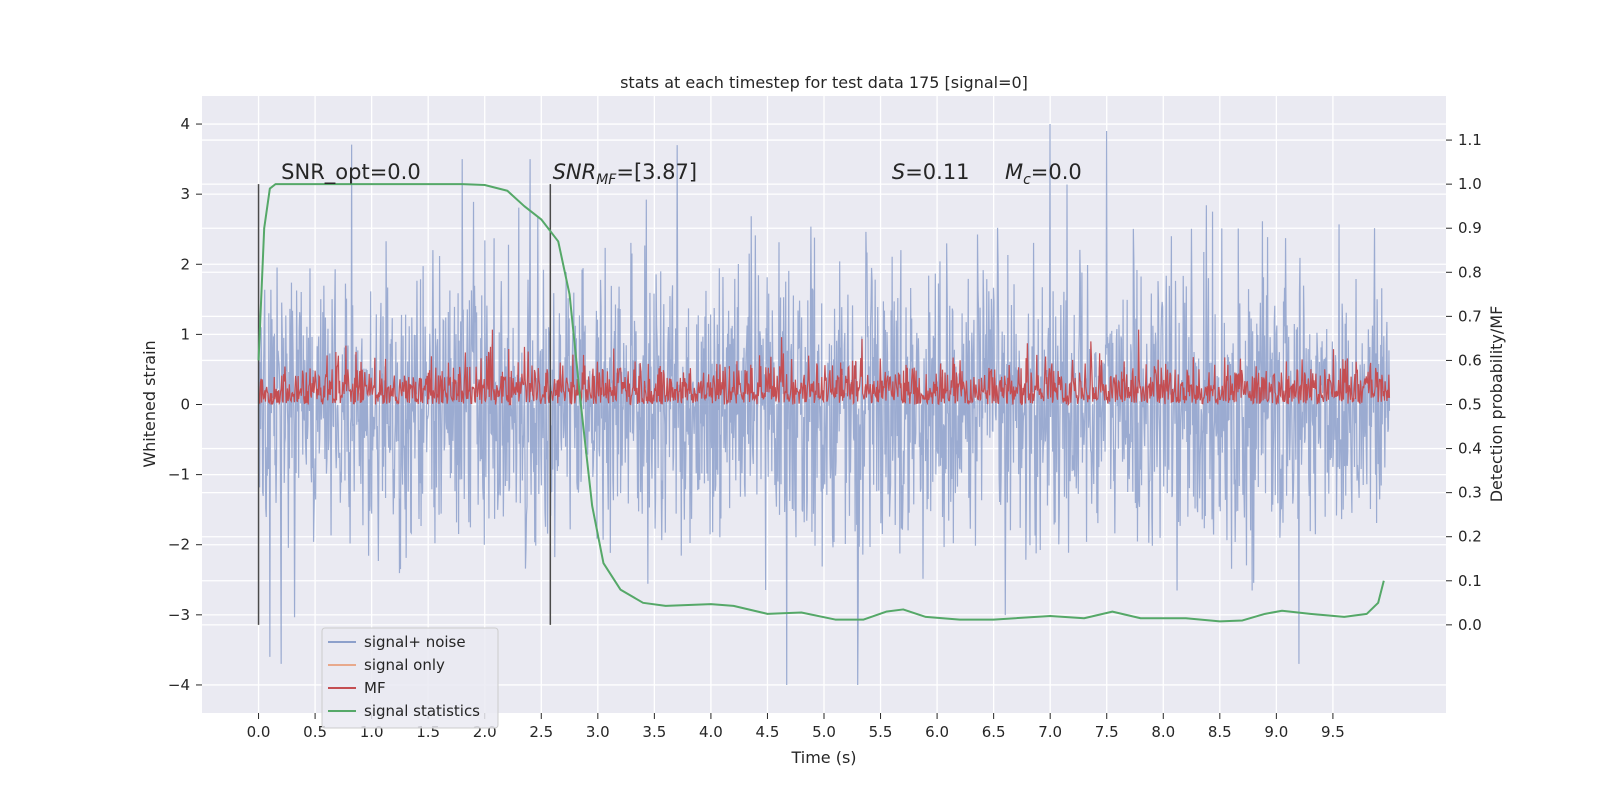 The height and width of the screenshot is (800, 1600). What do you see at coordinates (711, 732) in the screenshot?
I see `x-tick-label: 4.0` at bounding box center [711, 732].